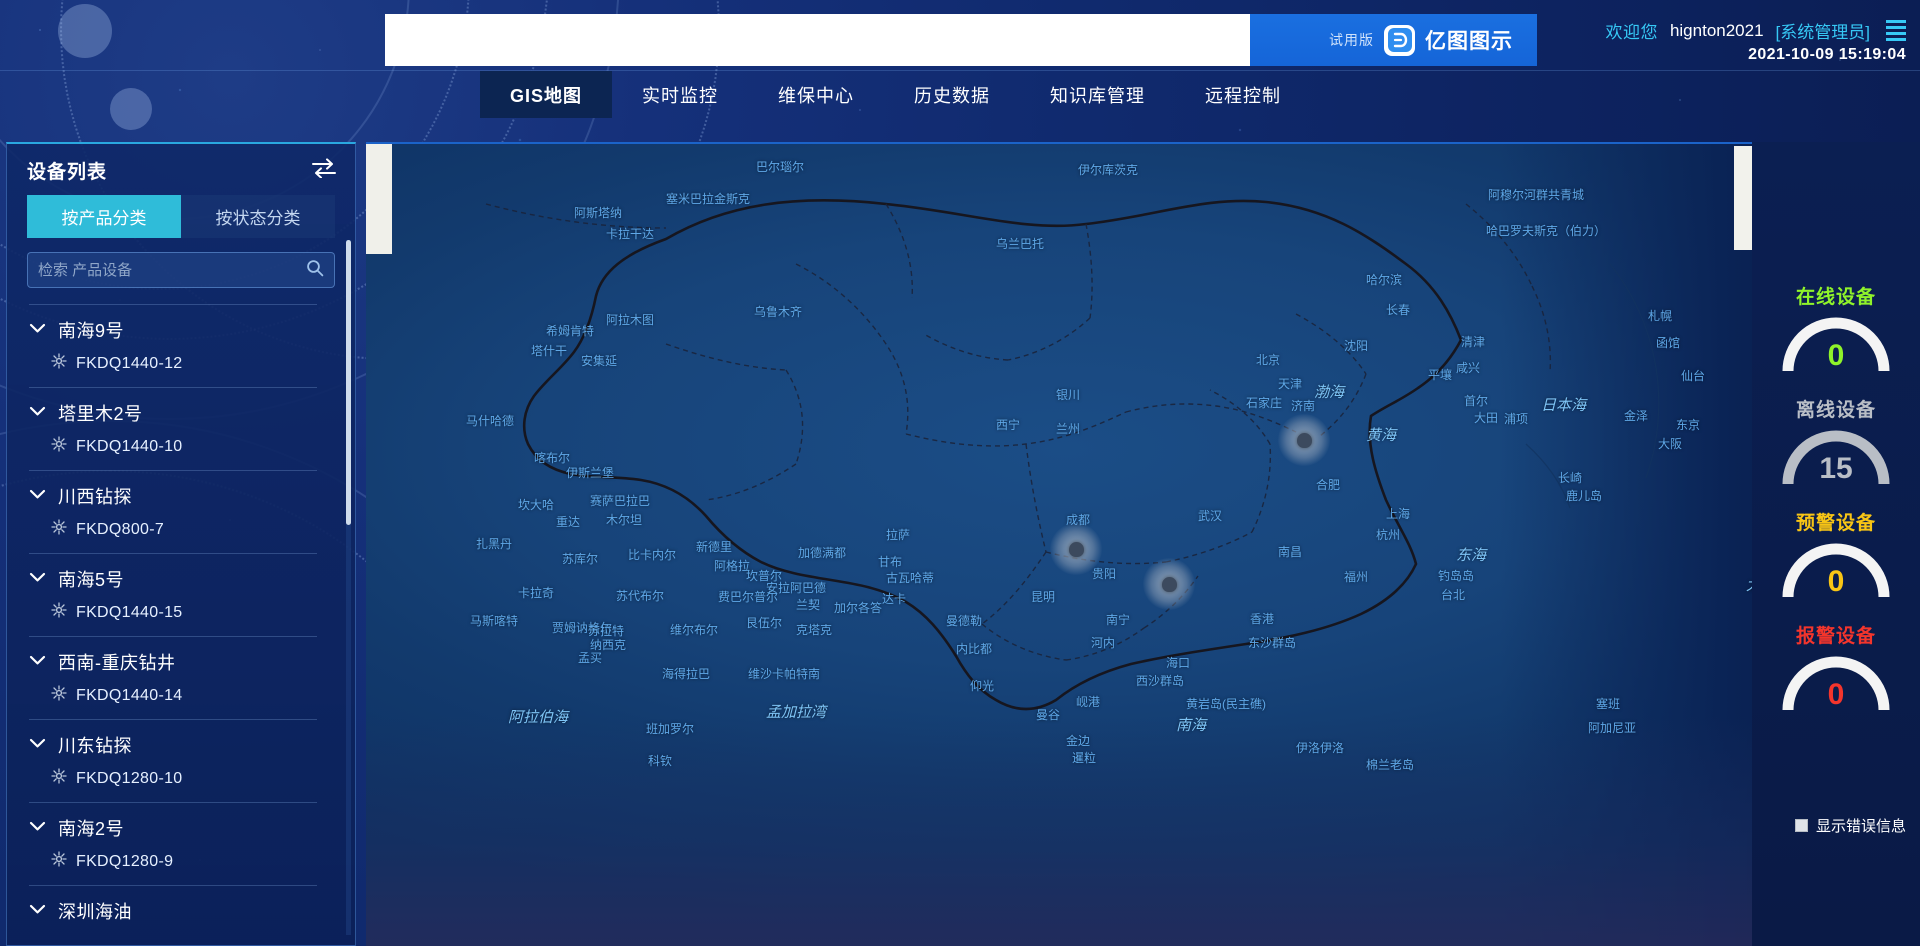 Image resolution: width=1920 pixels, height=946 pixels. I want to click on map-label: 济南, so click(1303, 406).